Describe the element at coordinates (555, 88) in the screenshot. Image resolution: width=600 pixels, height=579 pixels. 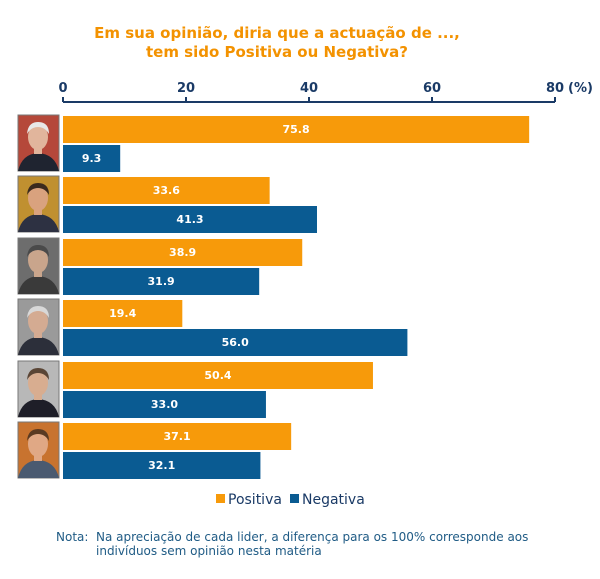
I see `x-tick-label: 80` at that location.